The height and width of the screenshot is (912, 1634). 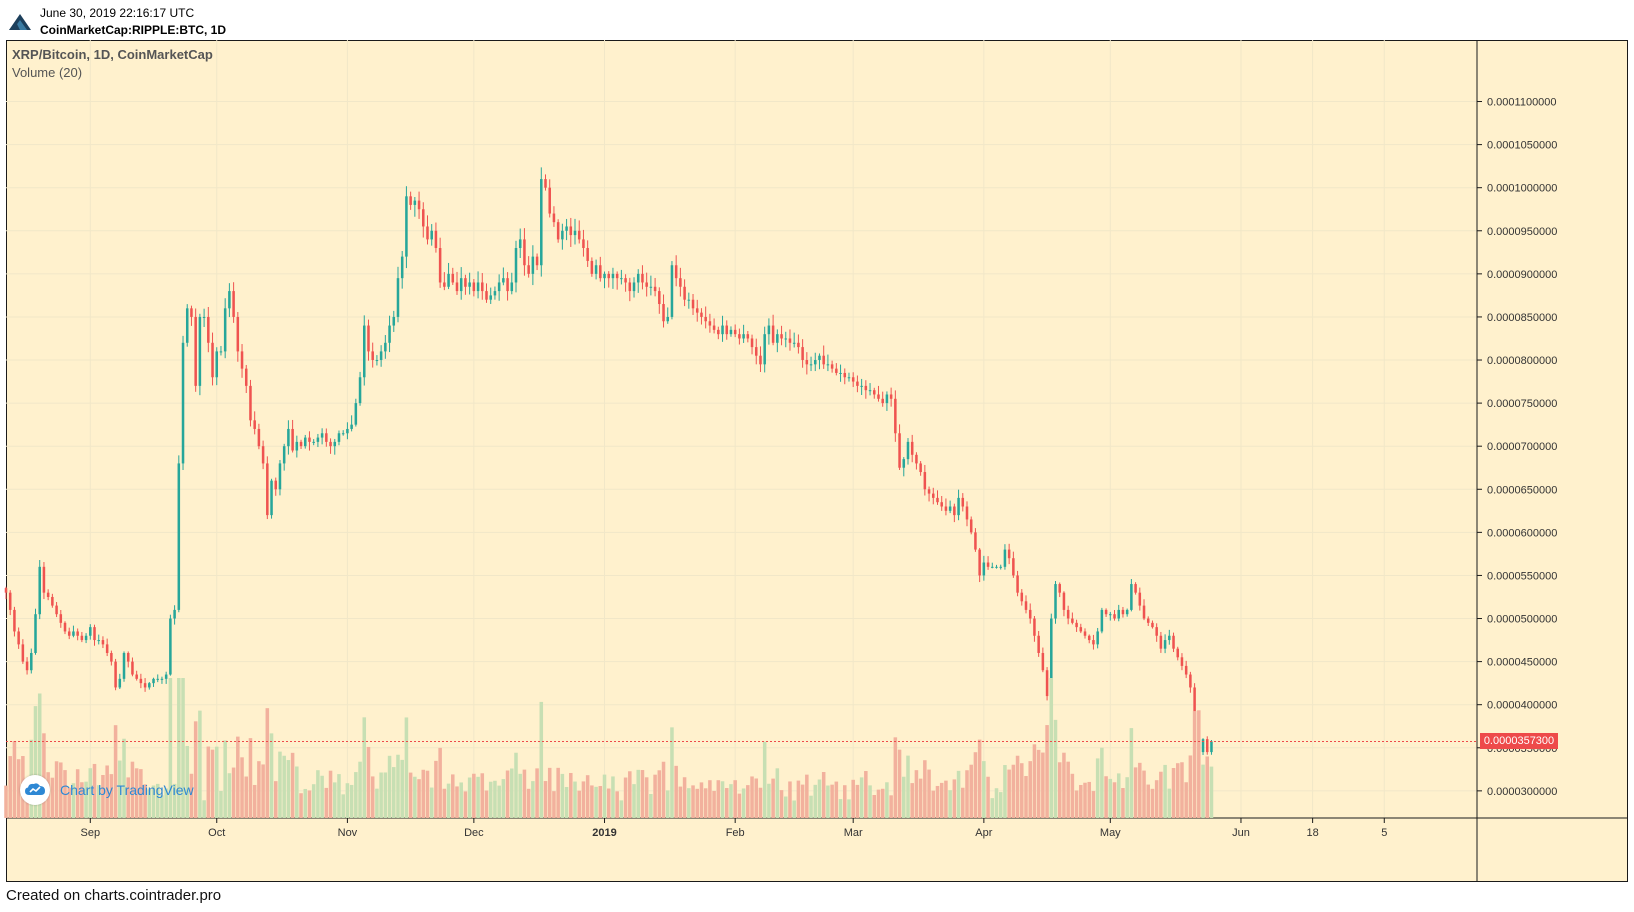 I want to click on volume-legend: Volume (20), so click(x=47, y=72).